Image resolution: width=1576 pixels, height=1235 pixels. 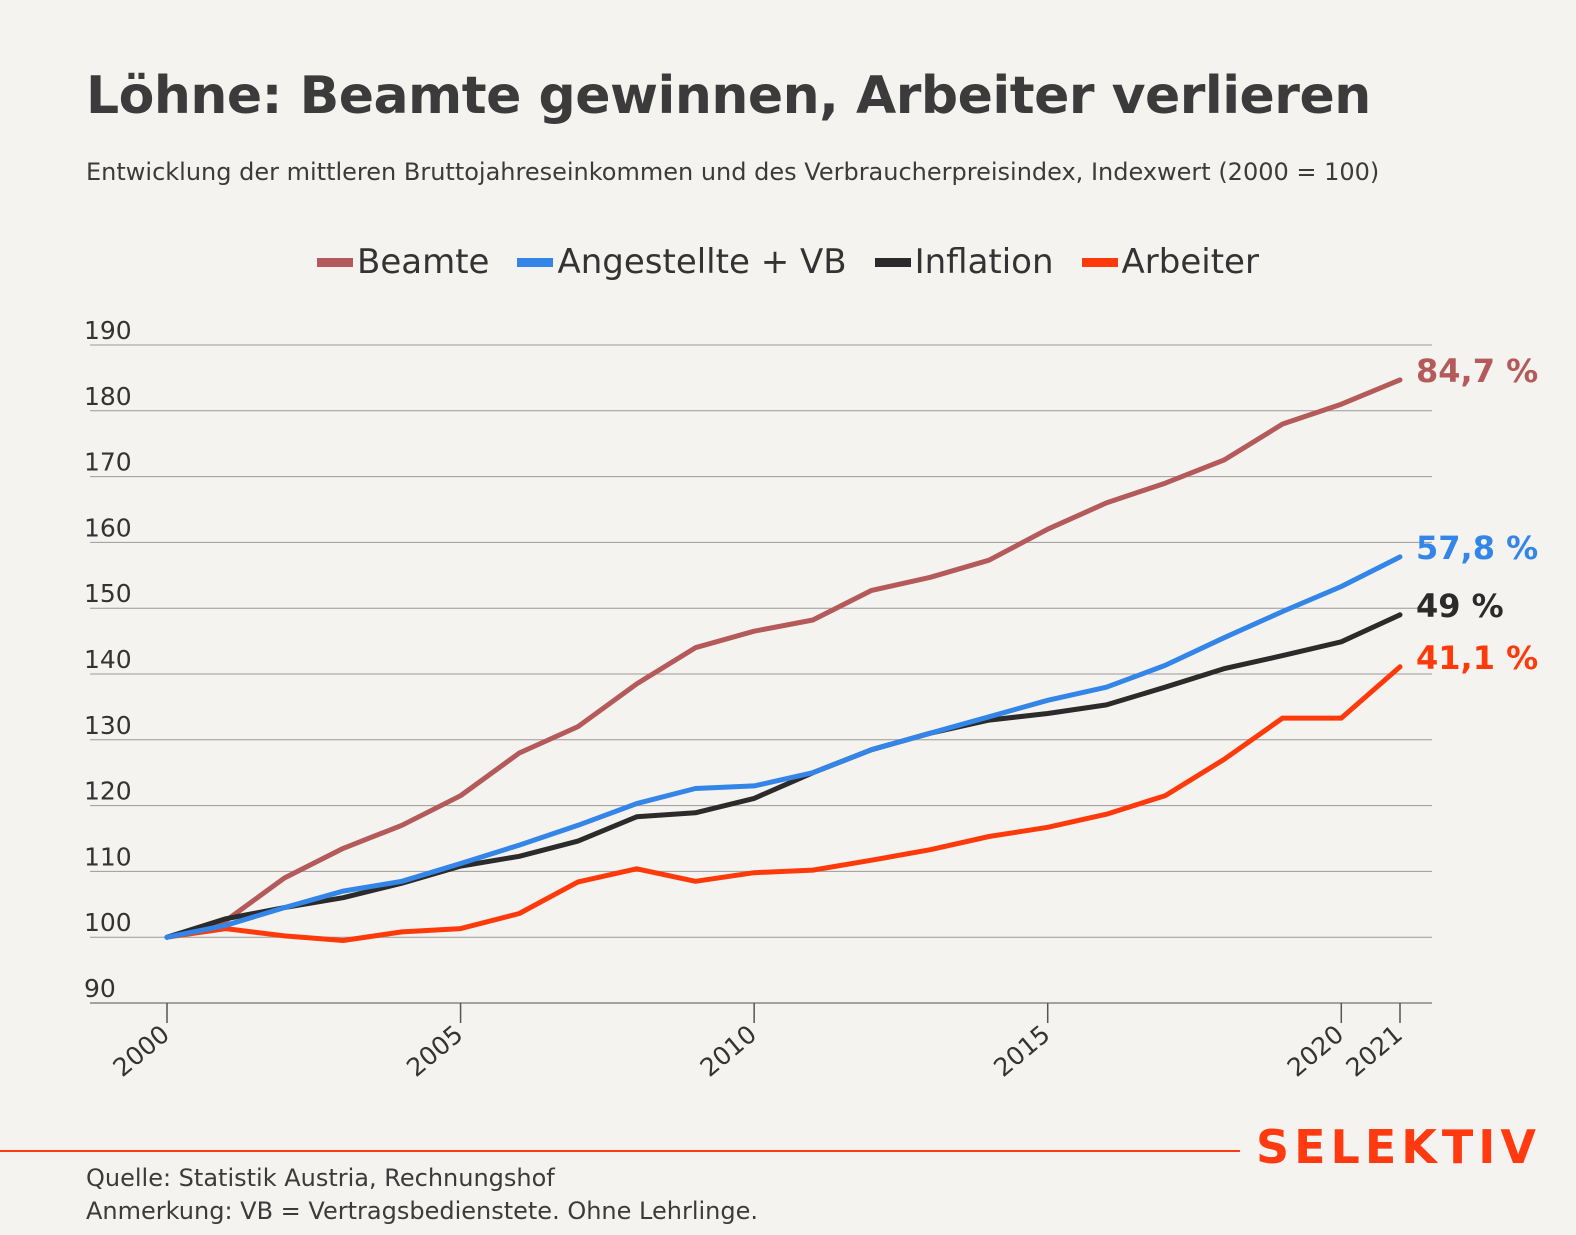 I want to click on y-tick-label: 150, so click(x=108, y=593).